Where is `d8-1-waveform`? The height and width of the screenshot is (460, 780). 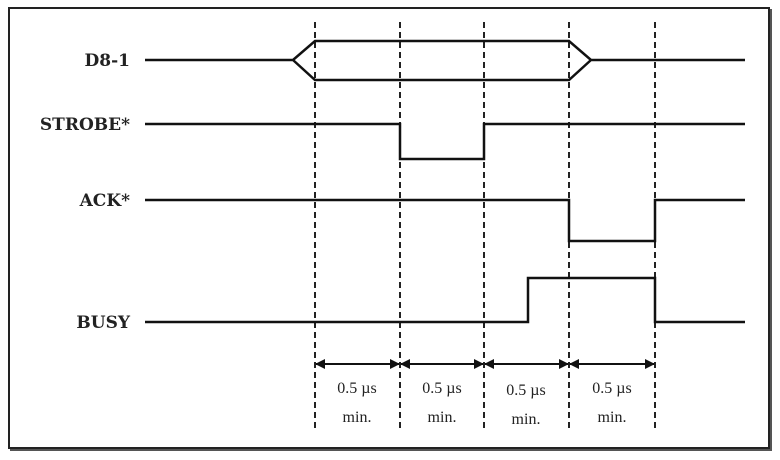
d8-1-waveform is located at coordinates (445, 60).